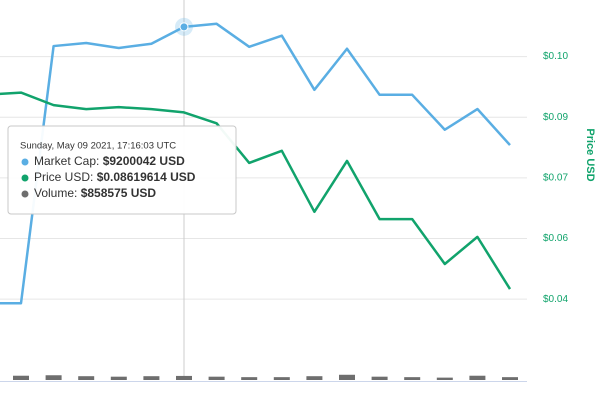  What do you see at coordinates (146, 177) in the screenshot?
I see `tooltip-value: $0.08619614 USD` at bounding box center [146, 177].